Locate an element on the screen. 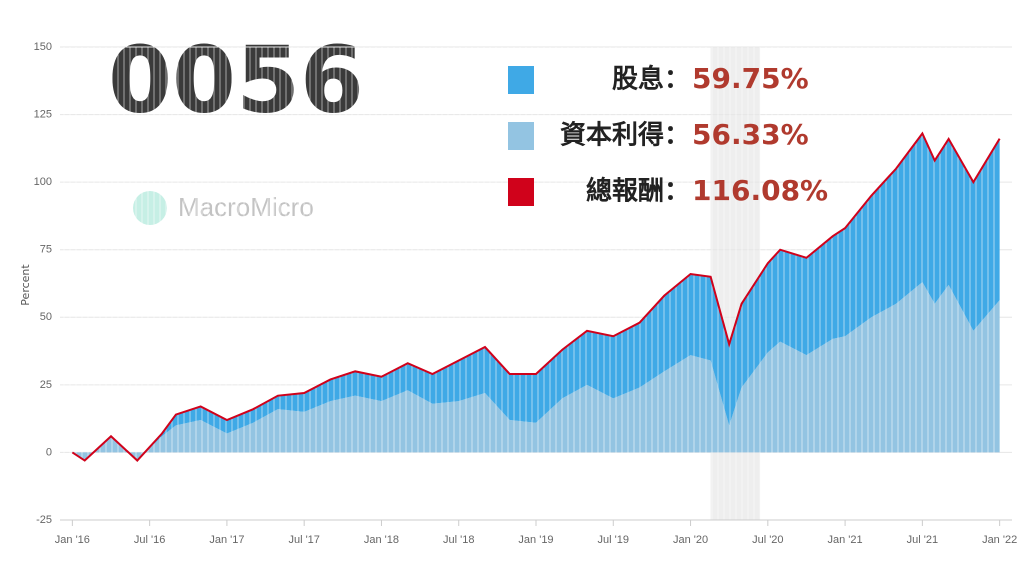 The height and width of the screenshot is (576, 1024). x-tick-label: Jul '18 is located at coordinates (458, 540).